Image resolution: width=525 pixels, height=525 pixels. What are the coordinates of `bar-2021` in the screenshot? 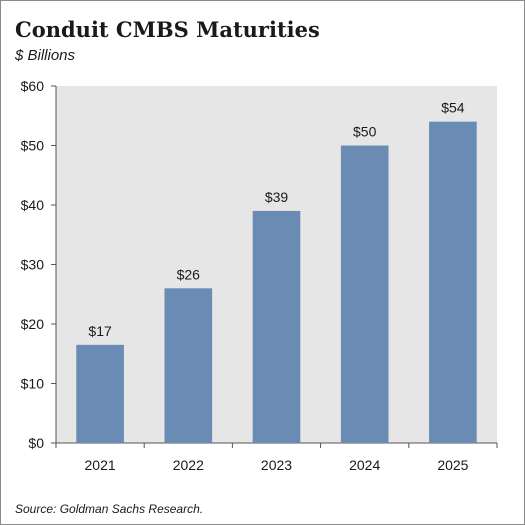 It's located at (100, 393).